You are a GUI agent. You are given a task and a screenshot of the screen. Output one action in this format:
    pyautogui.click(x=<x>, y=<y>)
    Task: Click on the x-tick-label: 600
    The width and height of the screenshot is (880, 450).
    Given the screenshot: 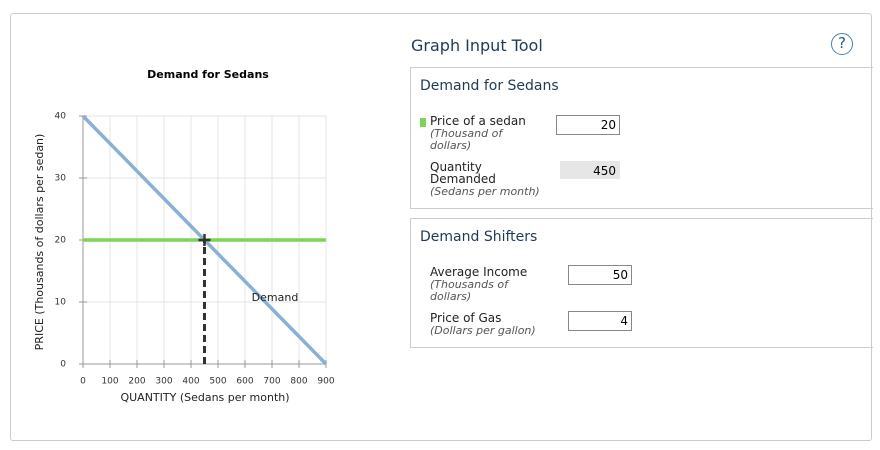 What is the action you would take?
    pyautogui.click(x=244, y=382)
    